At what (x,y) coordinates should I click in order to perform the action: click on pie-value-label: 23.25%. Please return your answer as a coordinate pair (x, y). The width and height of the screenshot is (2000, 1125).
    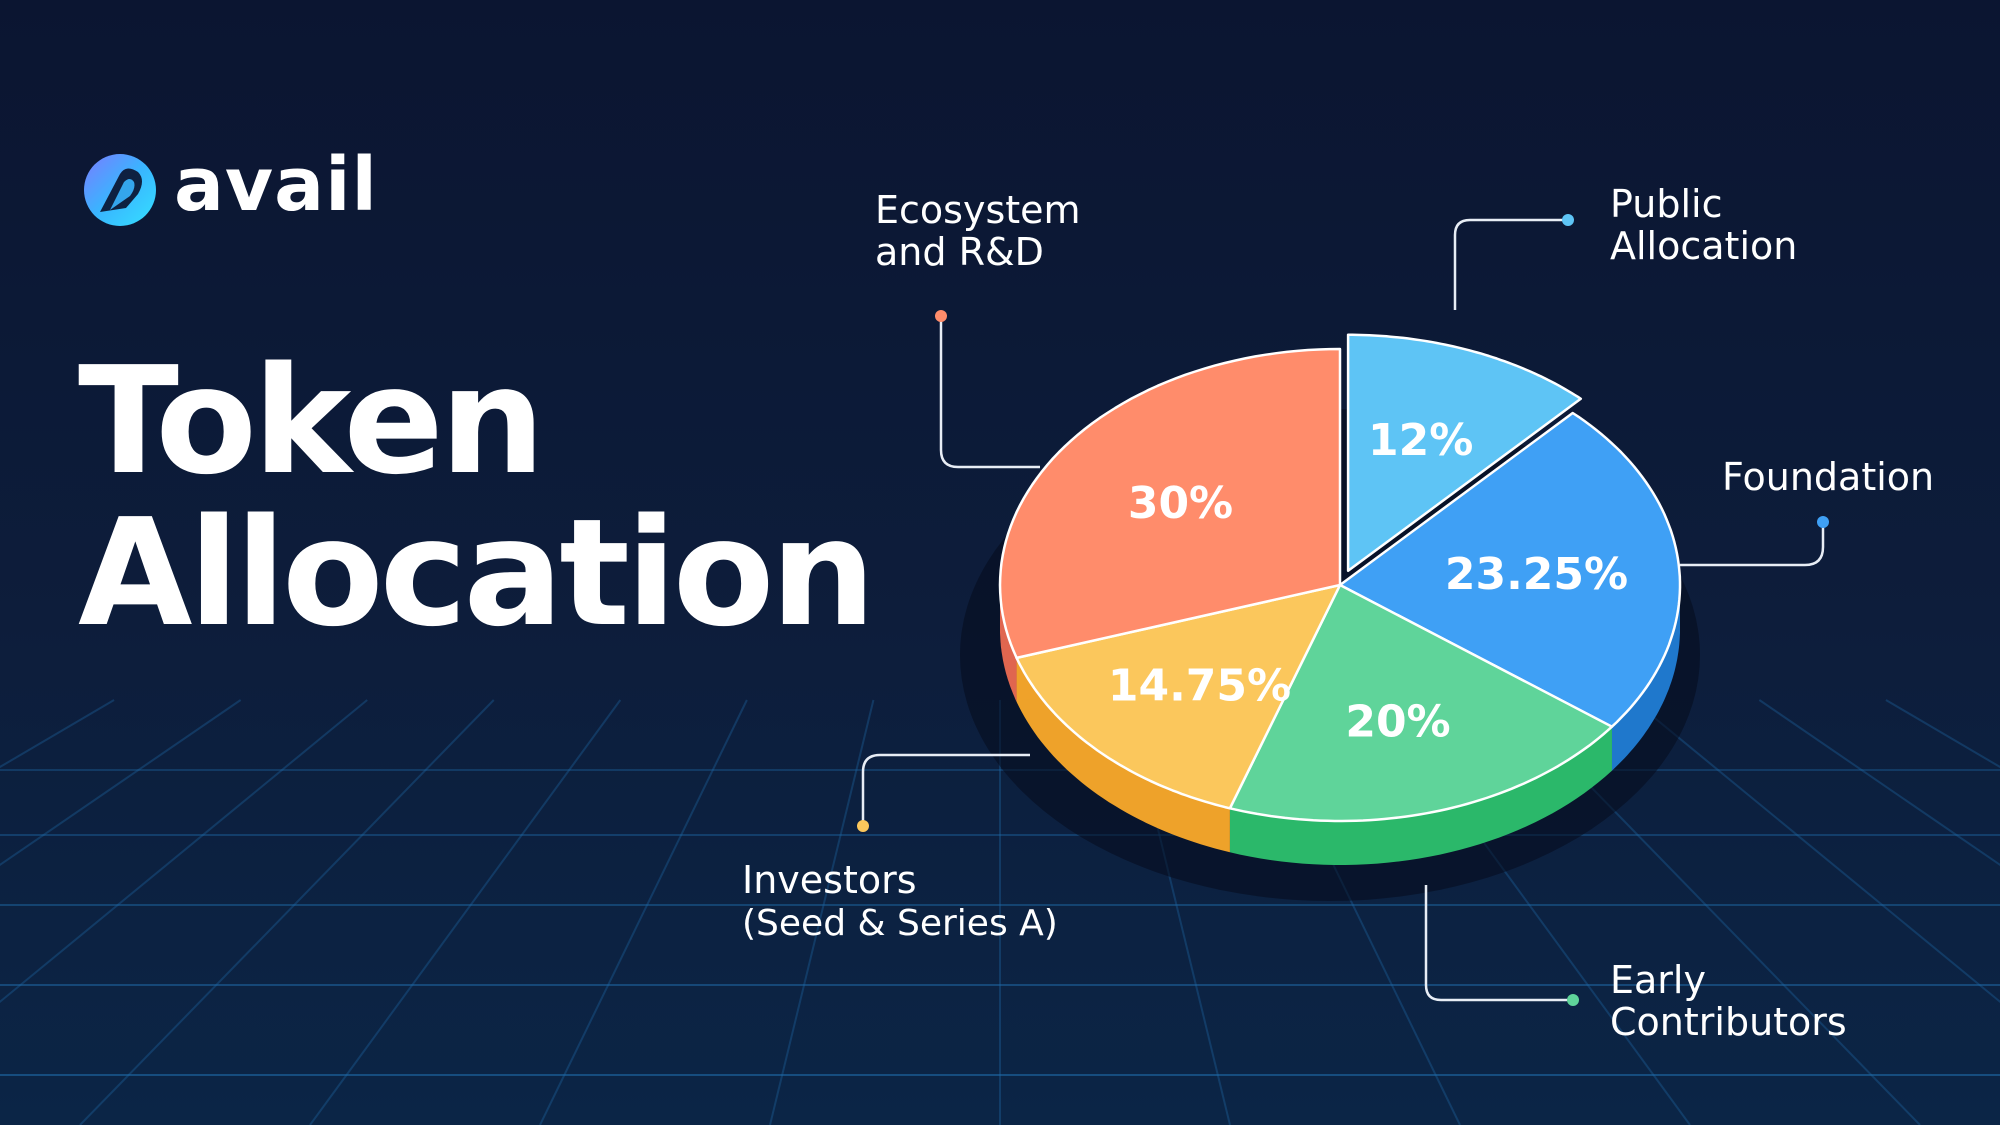
    Looking at the image, I should click on (1536, 574).